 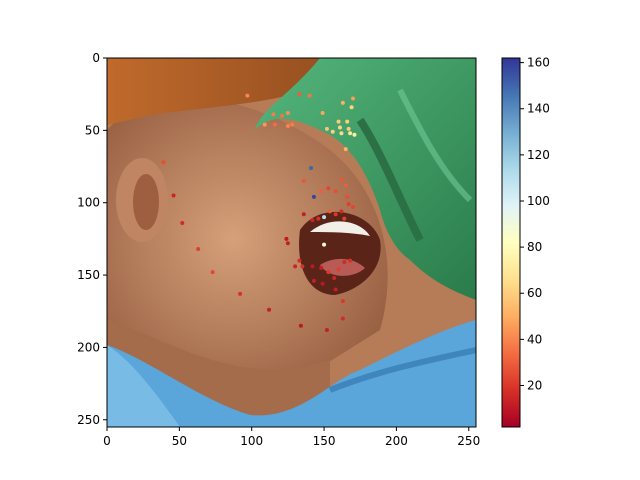 I want to click on colorbar-tick-label: 40, so click(x=534, y=339).